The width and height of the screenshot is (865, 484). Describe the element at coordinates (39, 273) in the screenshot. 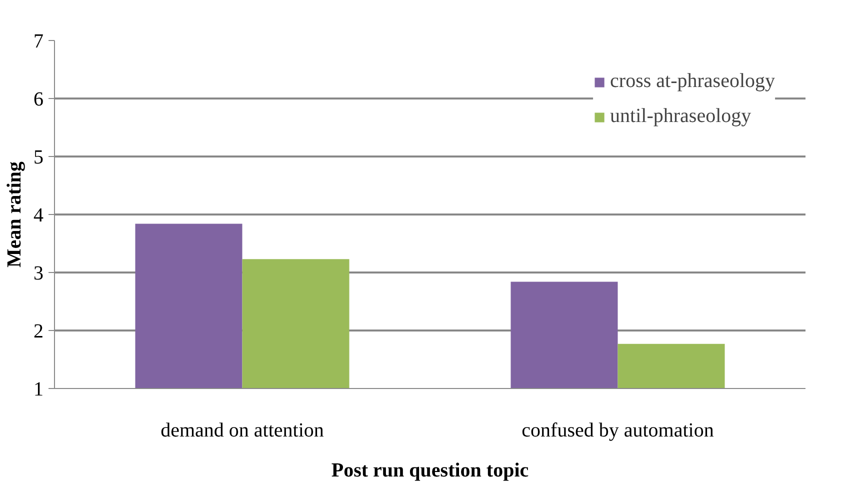

I see `y-tick-label: 3` at that location.